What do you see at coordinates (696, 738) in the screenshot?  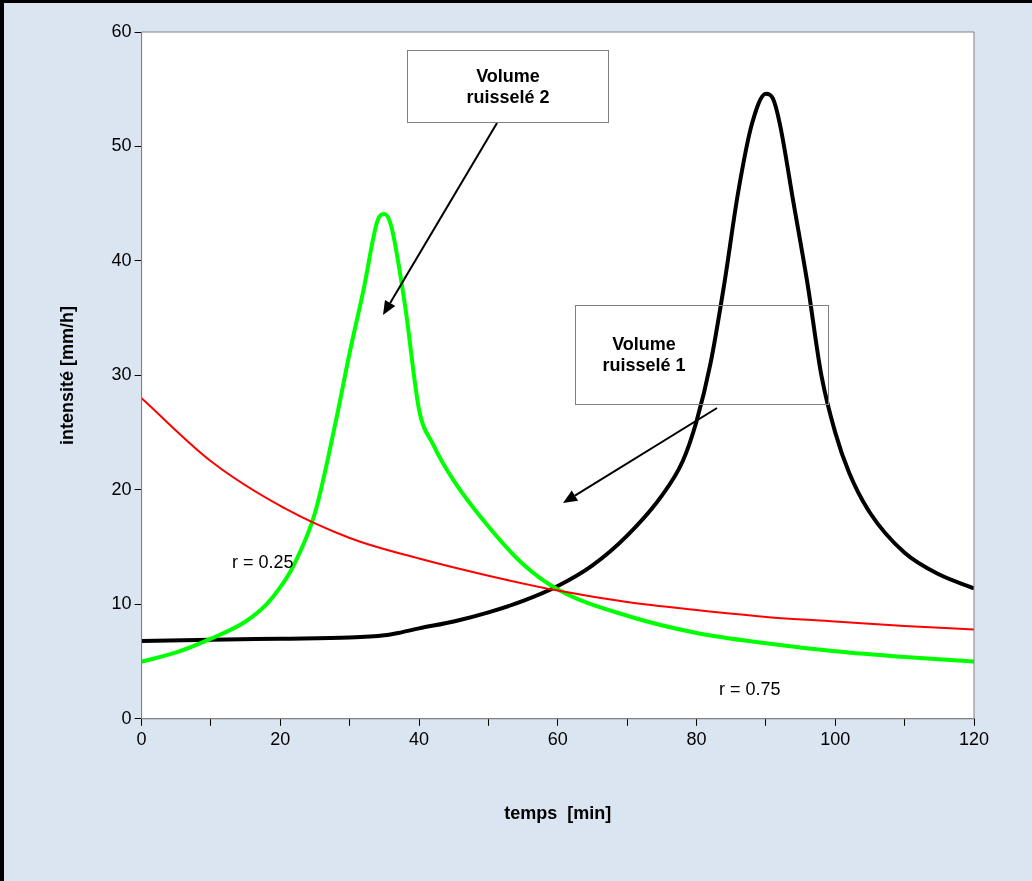 I see `x-tick-label: 80` at bounding box center [696, 738].